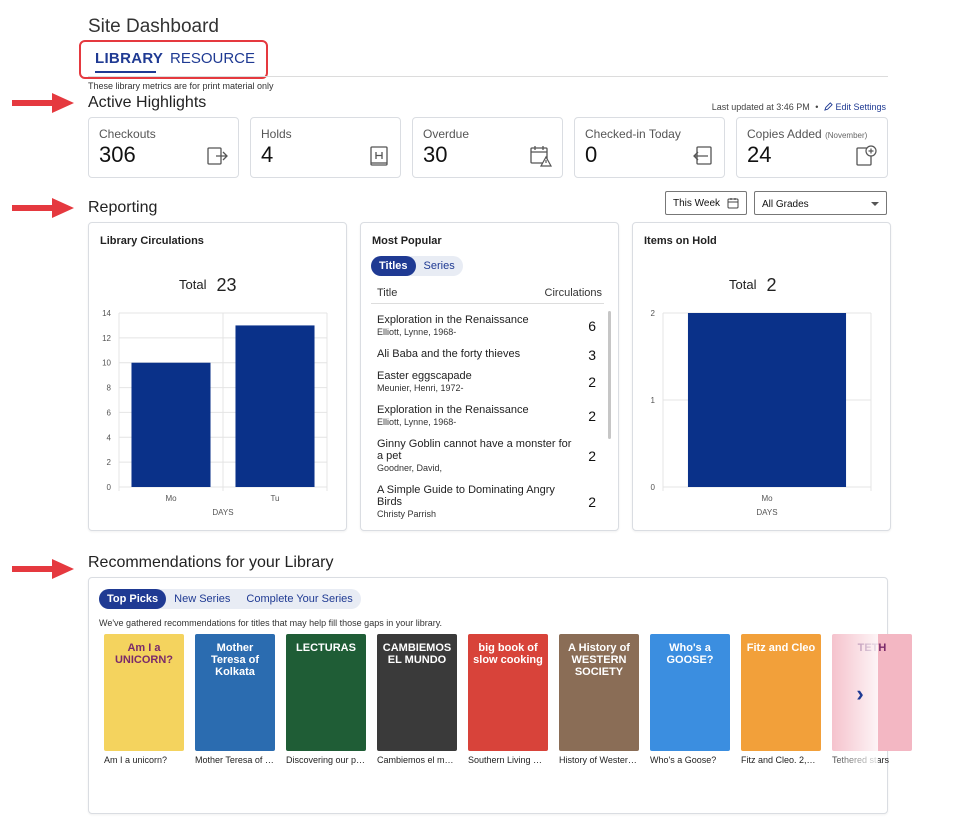  What do you see at coordinates (129, 58) in the screenshot?
I see `tab-library: LIBRARY` at bounding box center [129, 58].